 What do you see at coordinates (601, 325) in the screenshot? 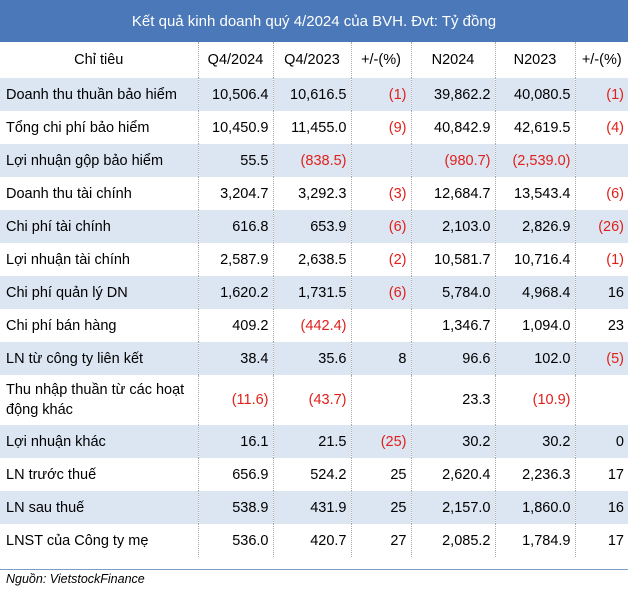
I see `cell-n-change: 23` at bounding box center [601, 325].